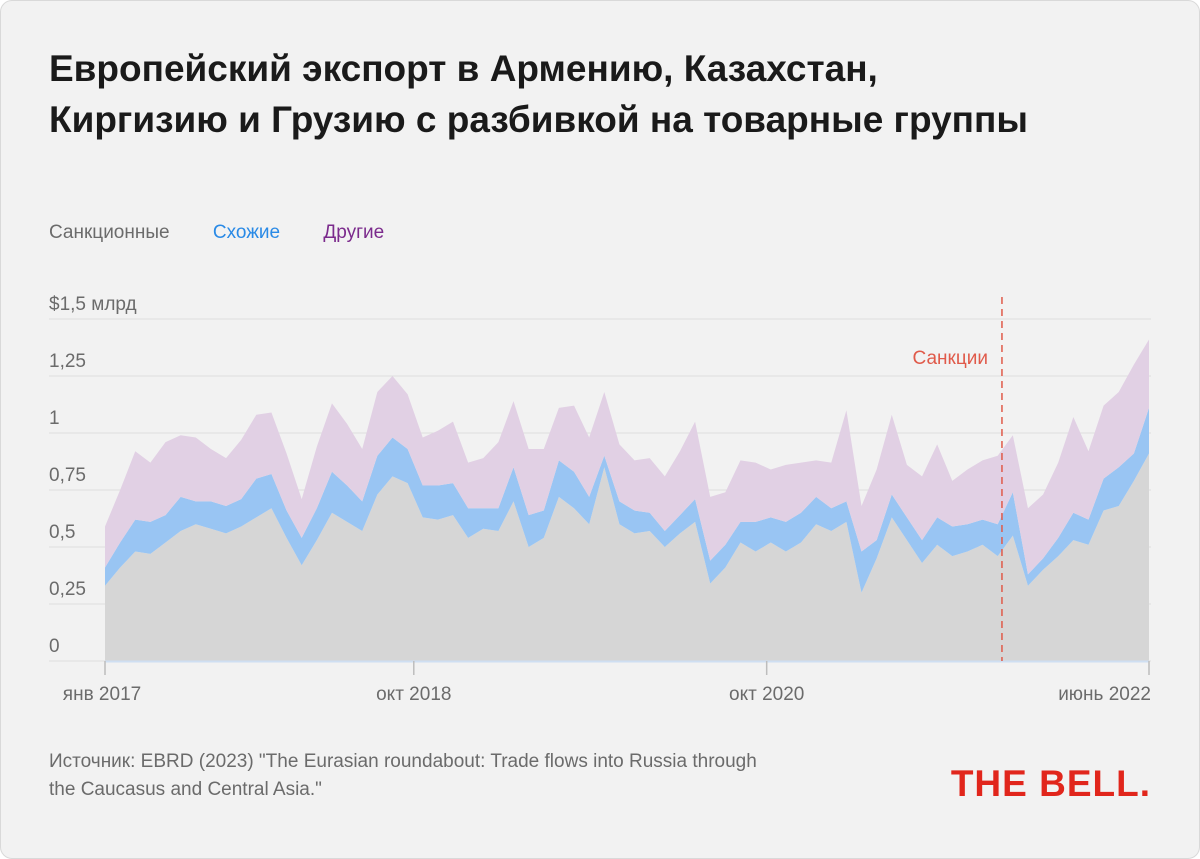 This screenshot has height=859, width=1200. Describe the element at coordinates (67, 361) in the screenshot. I see `y-tick-label: 1,25` at that location.